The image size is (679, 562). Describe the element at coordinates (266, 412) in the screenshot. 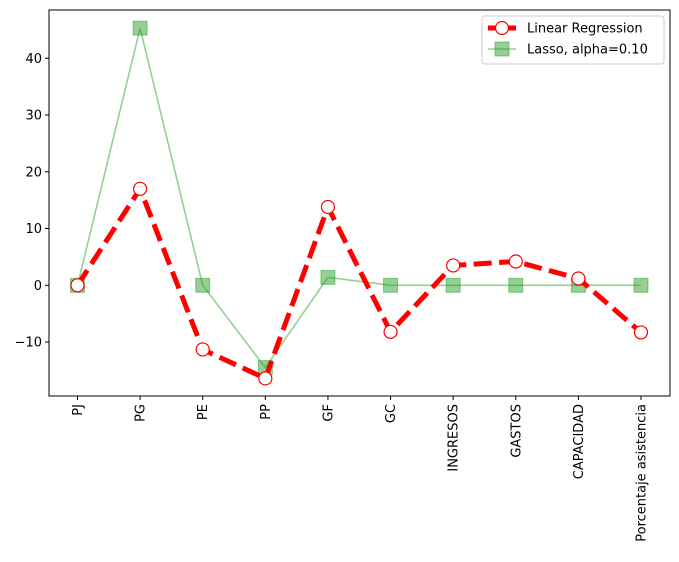

I see `x-tick-label: PP` at that location.